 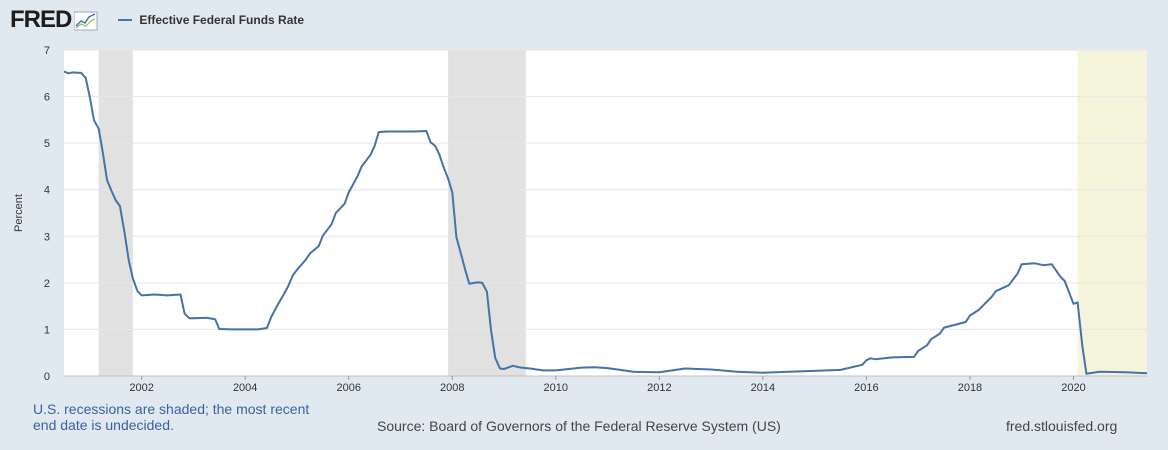 What do you see at coordinates (125, 20) in the screenshot?
I see `legend-swatch` at bounding box center [125, 20].